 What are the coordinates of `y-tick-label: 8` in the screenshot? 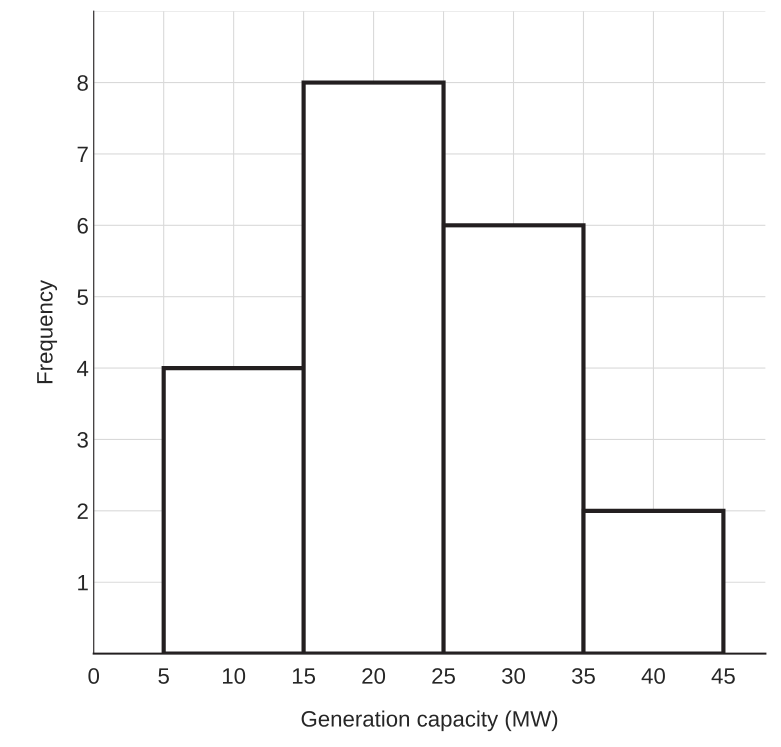 It's located at (82, 83).